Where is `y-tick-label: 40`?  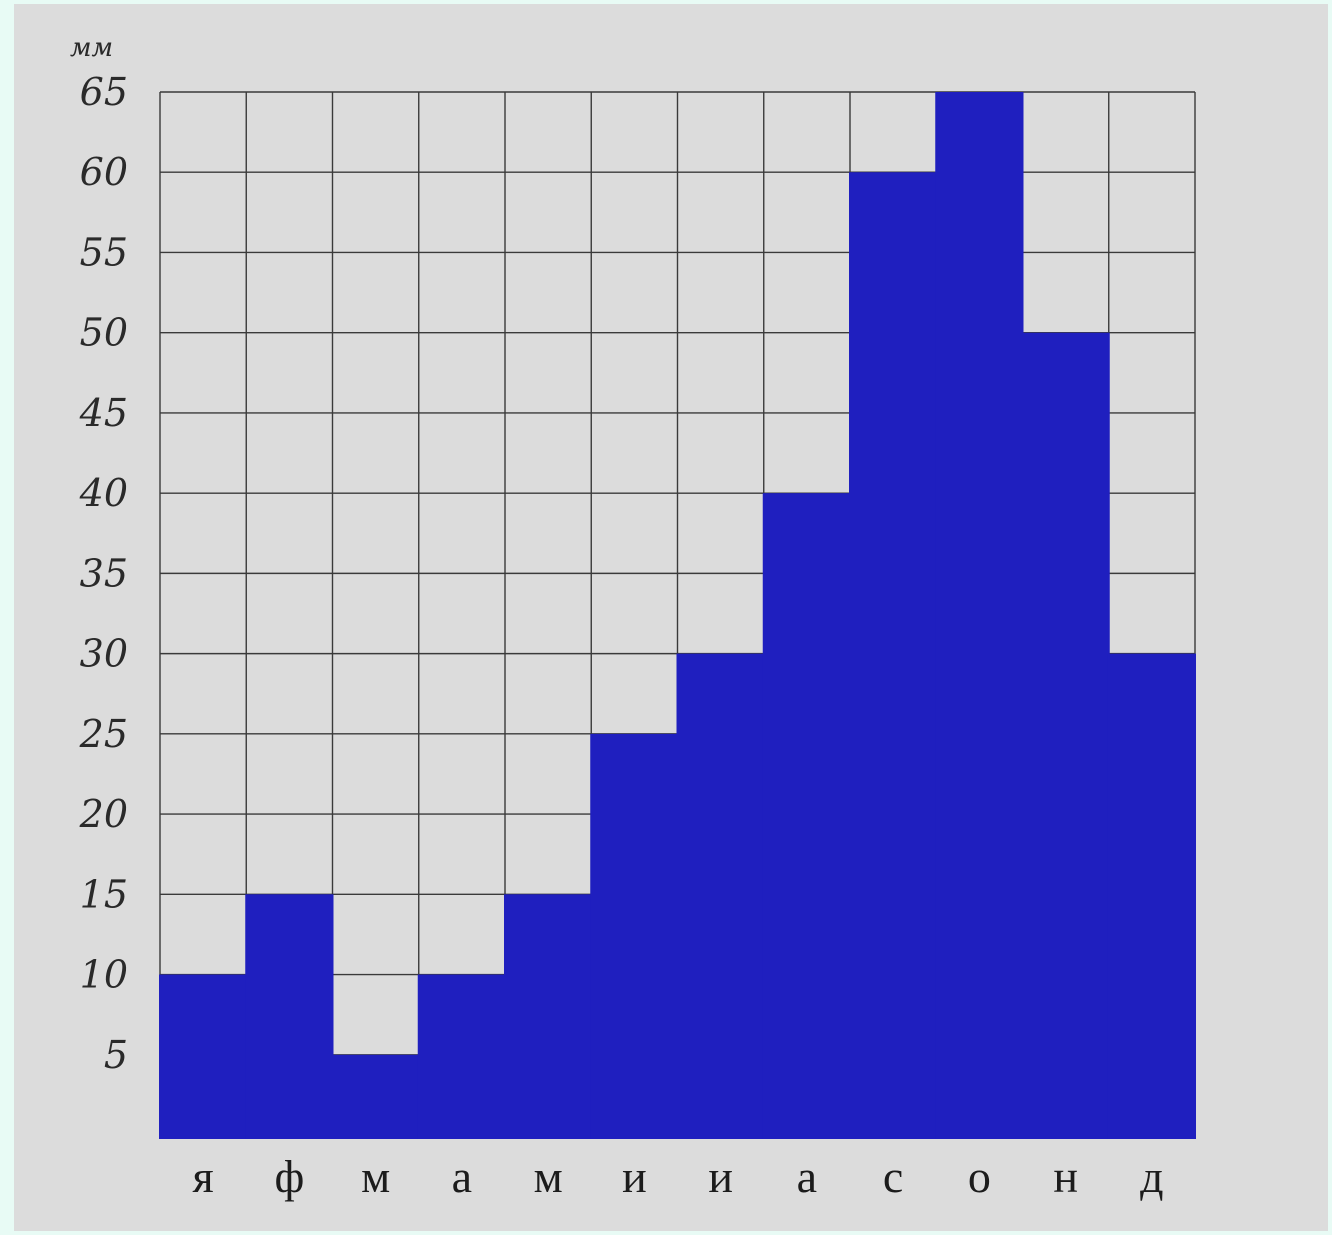 y-tick-label: 40 is located at coordinates (103, 493).